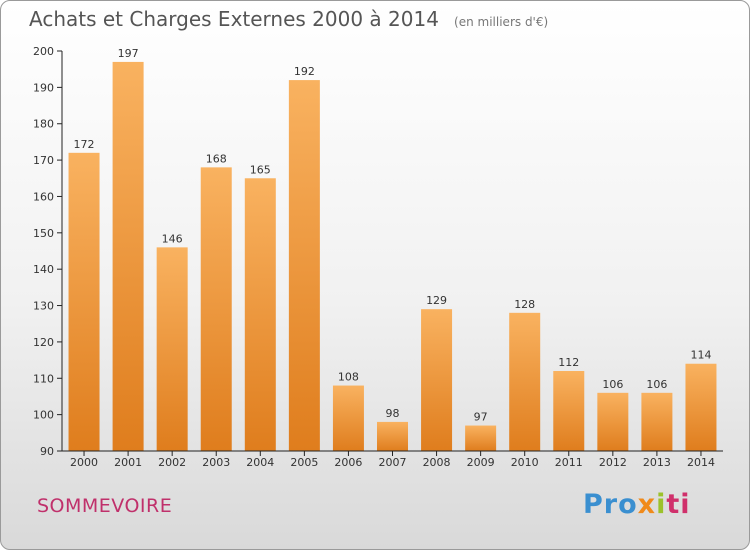  Describe the element at coordinates (48, 251) in the screenshot. I see `y-axis: 90 100 110 120 130 140 150 160 170 180 190 200` at that location.